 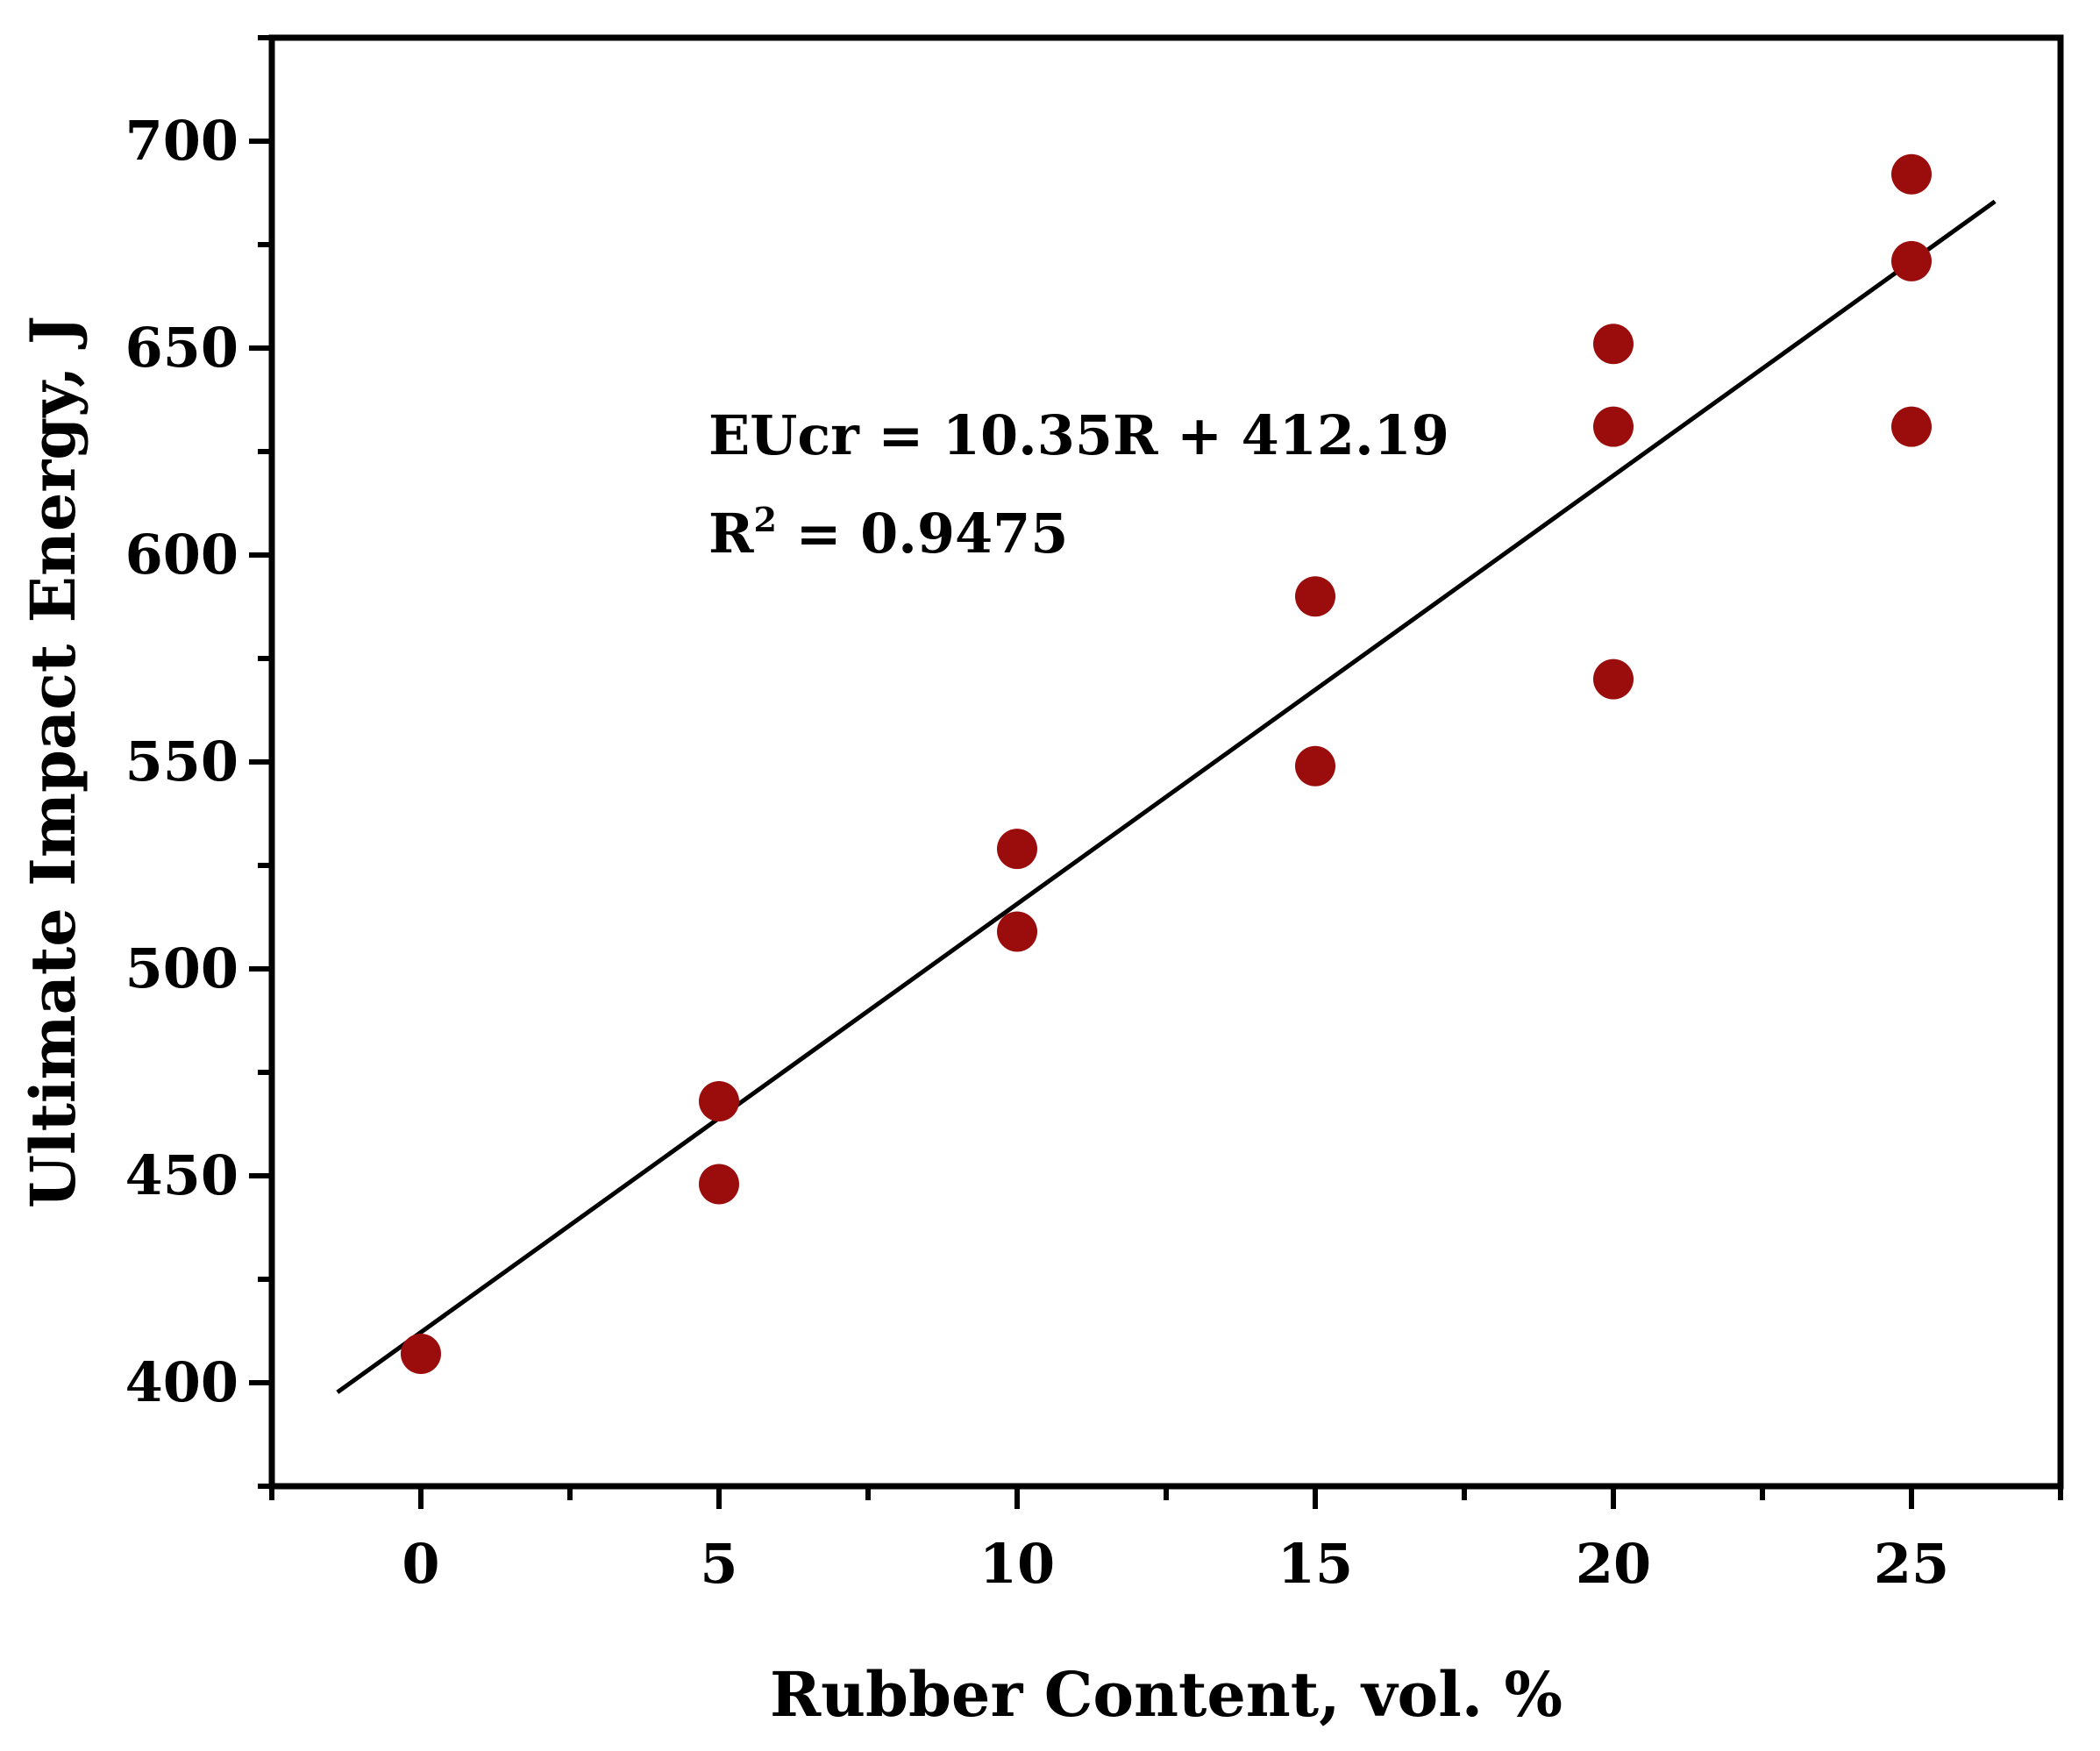 I want to click on r-squared-value: = 0.9475, so click(x=922, y=534).